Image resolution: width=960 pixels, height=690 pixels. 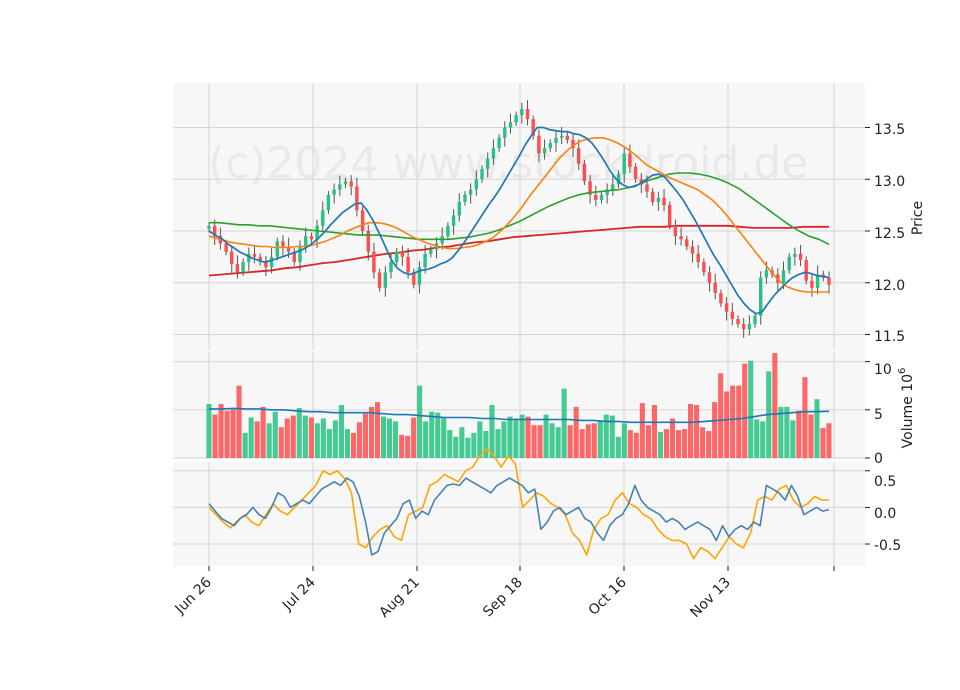 What do you see at coordinates (710, 598) in the screenshot?
I see `x-tick-label: Nov 13` at bounding box center [710, 598].